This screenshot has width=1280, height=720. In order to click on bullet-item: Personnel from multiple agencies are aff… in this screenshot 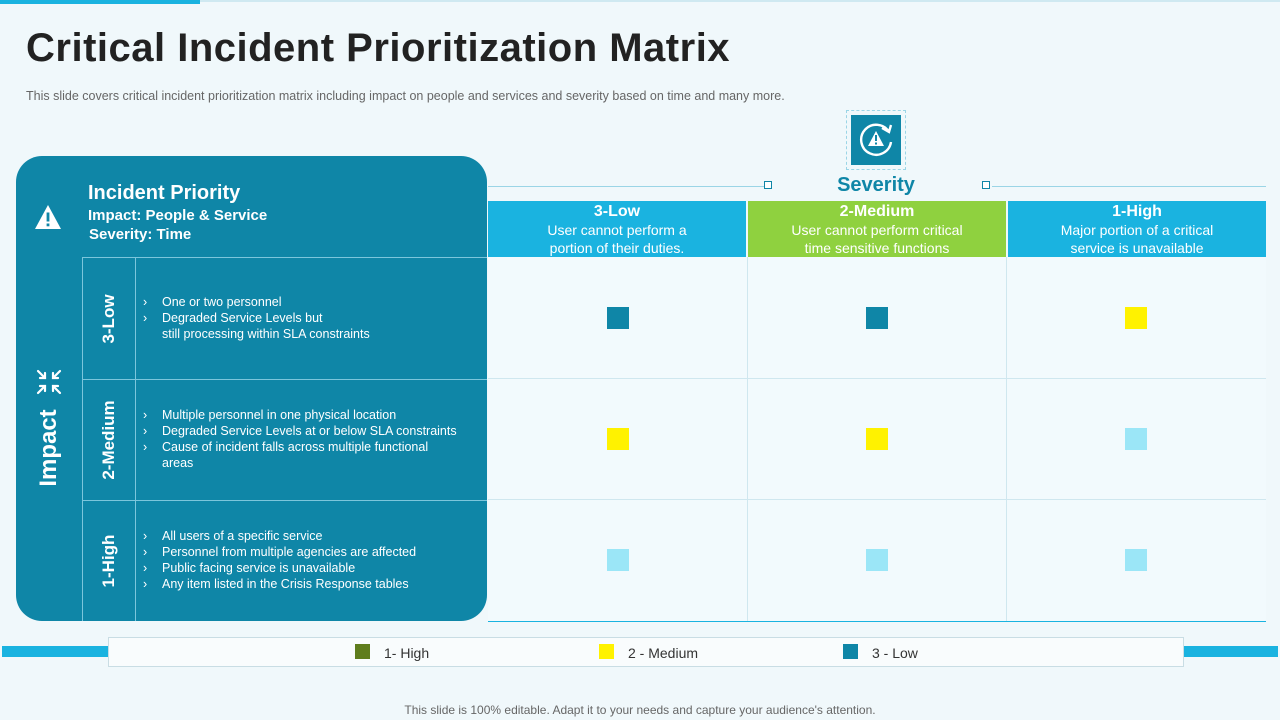, I will do `click(279, 552)`.